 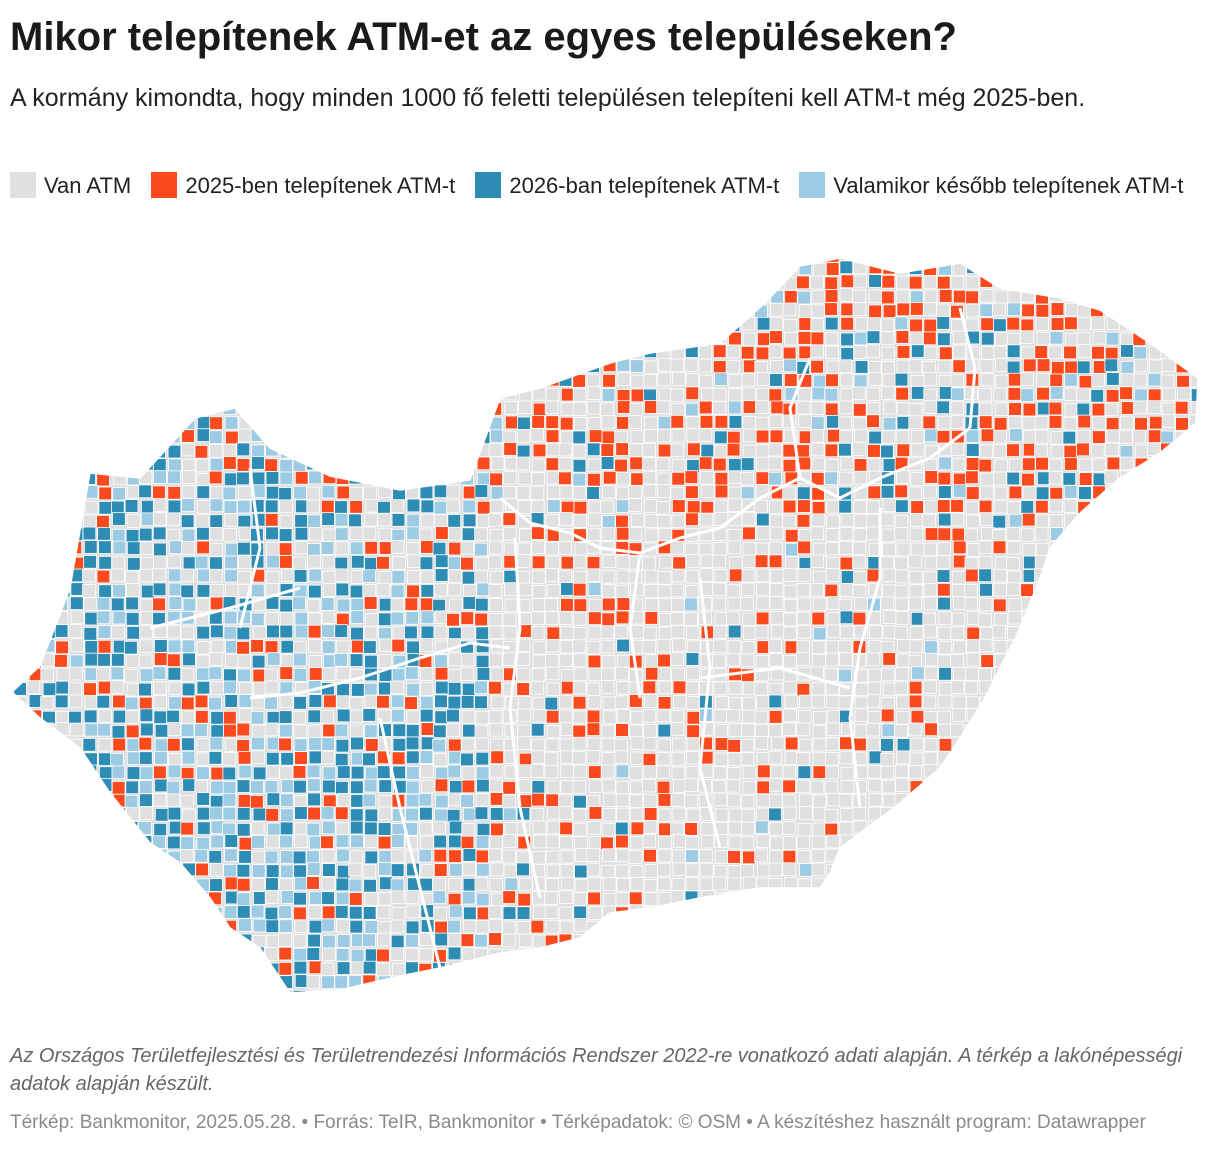 I want to click on legend-item-has-atm: Van ATM, so click(x=70, y=186).